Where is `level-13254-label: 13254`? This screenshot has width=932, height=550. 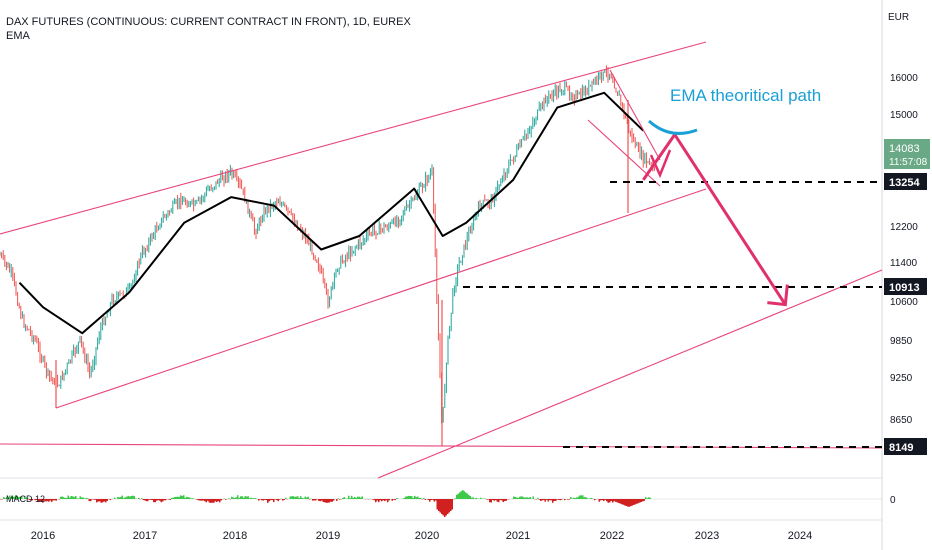
level-13254-label: 13254 is located at coordinates (904, 183).